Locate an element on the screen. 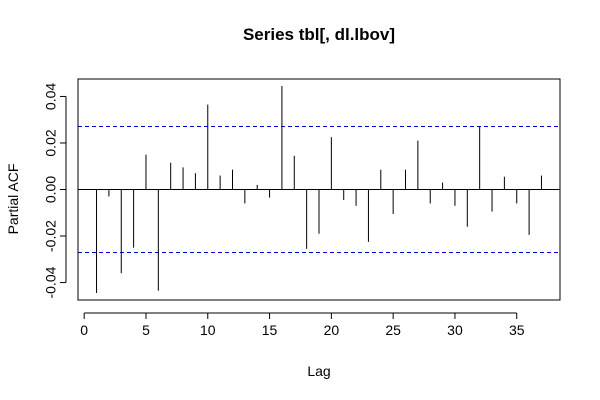 Image resolution: width=600 pixels, height=400 pixels. x-tick-label: 5 is located at coordinates (146, 330).